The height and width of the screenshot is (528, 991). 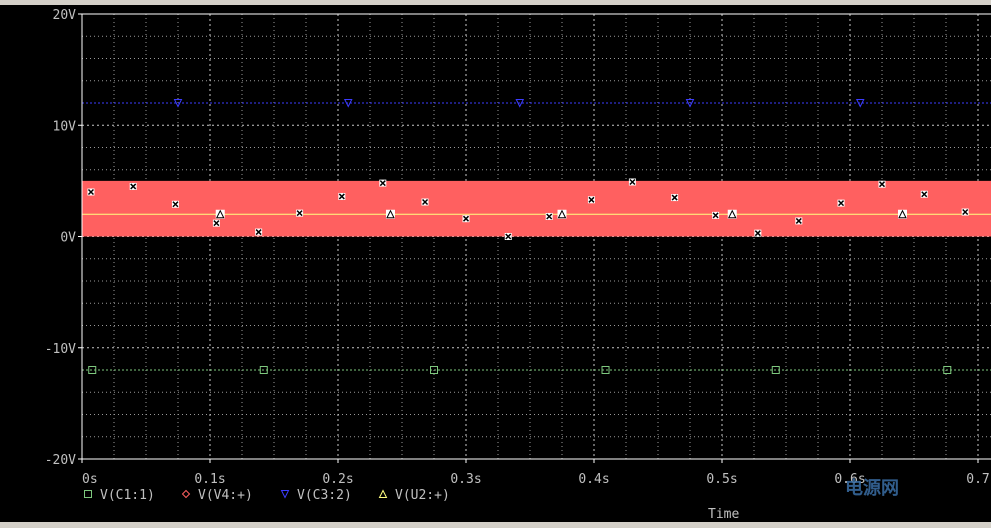 What do you see at coordinates (324, 495) in the screenshot?
I see `legend-label: V(C3:2)` at bounding box center [324, 495].